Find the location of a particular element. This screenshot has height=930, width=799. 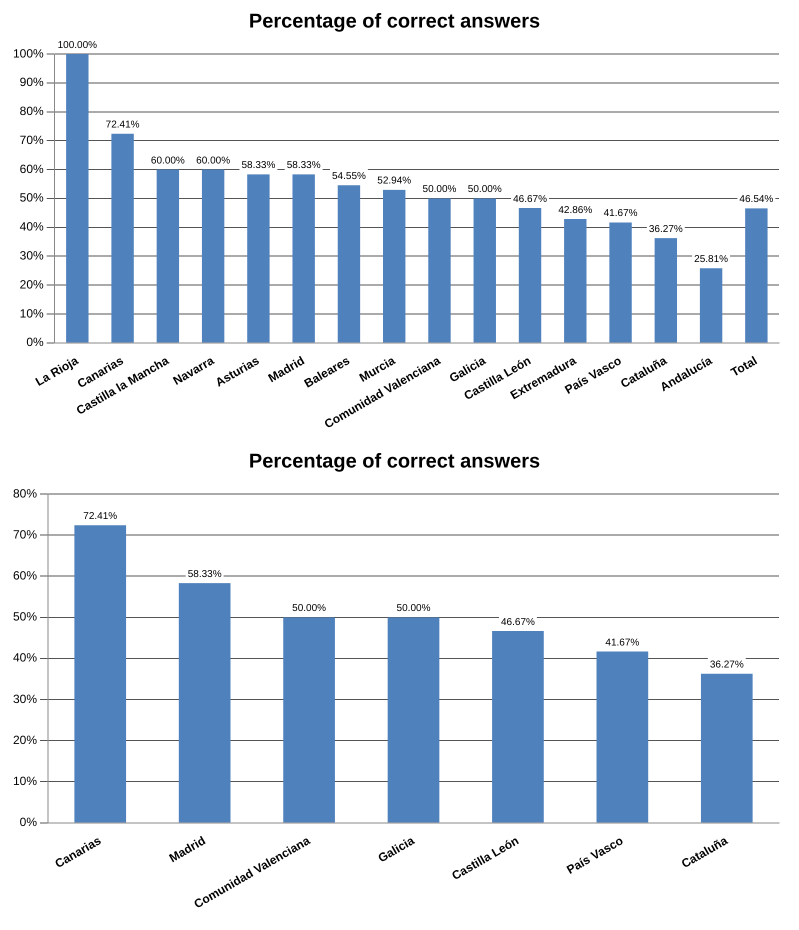

data-label: 42.86% is located at coordinates (575, 210).